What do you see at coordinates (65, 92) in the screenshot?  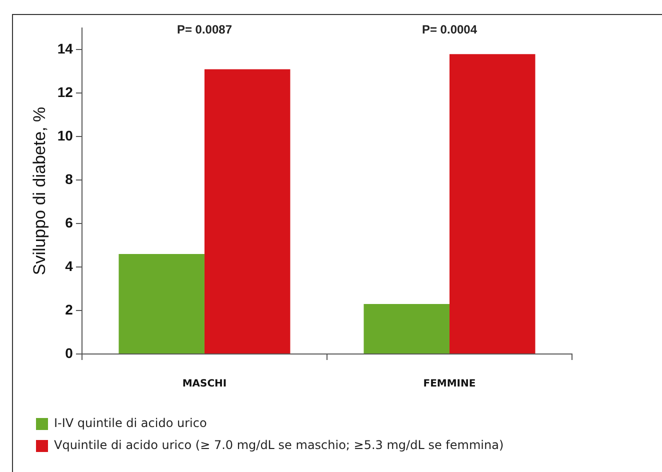 I see `y-tick-label: 12` at bounding box center [65, 92].